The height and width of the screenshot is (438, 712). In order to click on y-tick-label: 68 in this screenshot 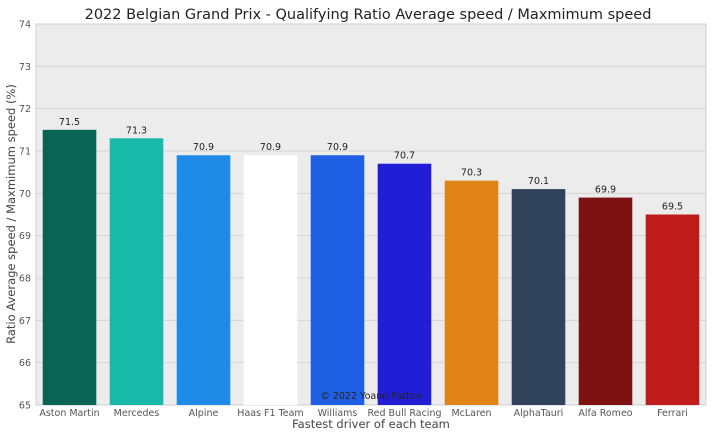, I will do `click(25, 279)`.